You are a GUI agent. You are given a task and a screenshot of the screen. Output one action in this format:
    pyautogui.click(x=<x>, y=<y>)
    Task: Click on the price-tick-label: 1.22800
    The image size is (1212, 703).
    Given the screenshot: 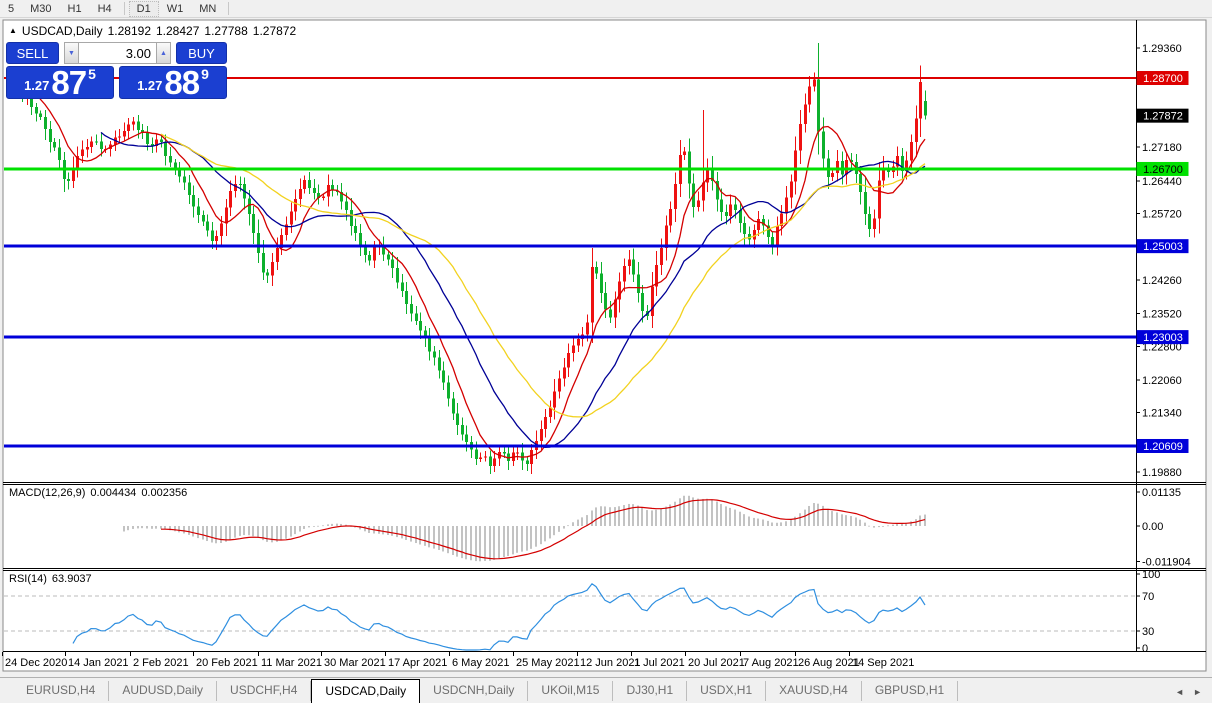 What is the action you would take?
    pyautogui.click(x=1162, y=347)
    